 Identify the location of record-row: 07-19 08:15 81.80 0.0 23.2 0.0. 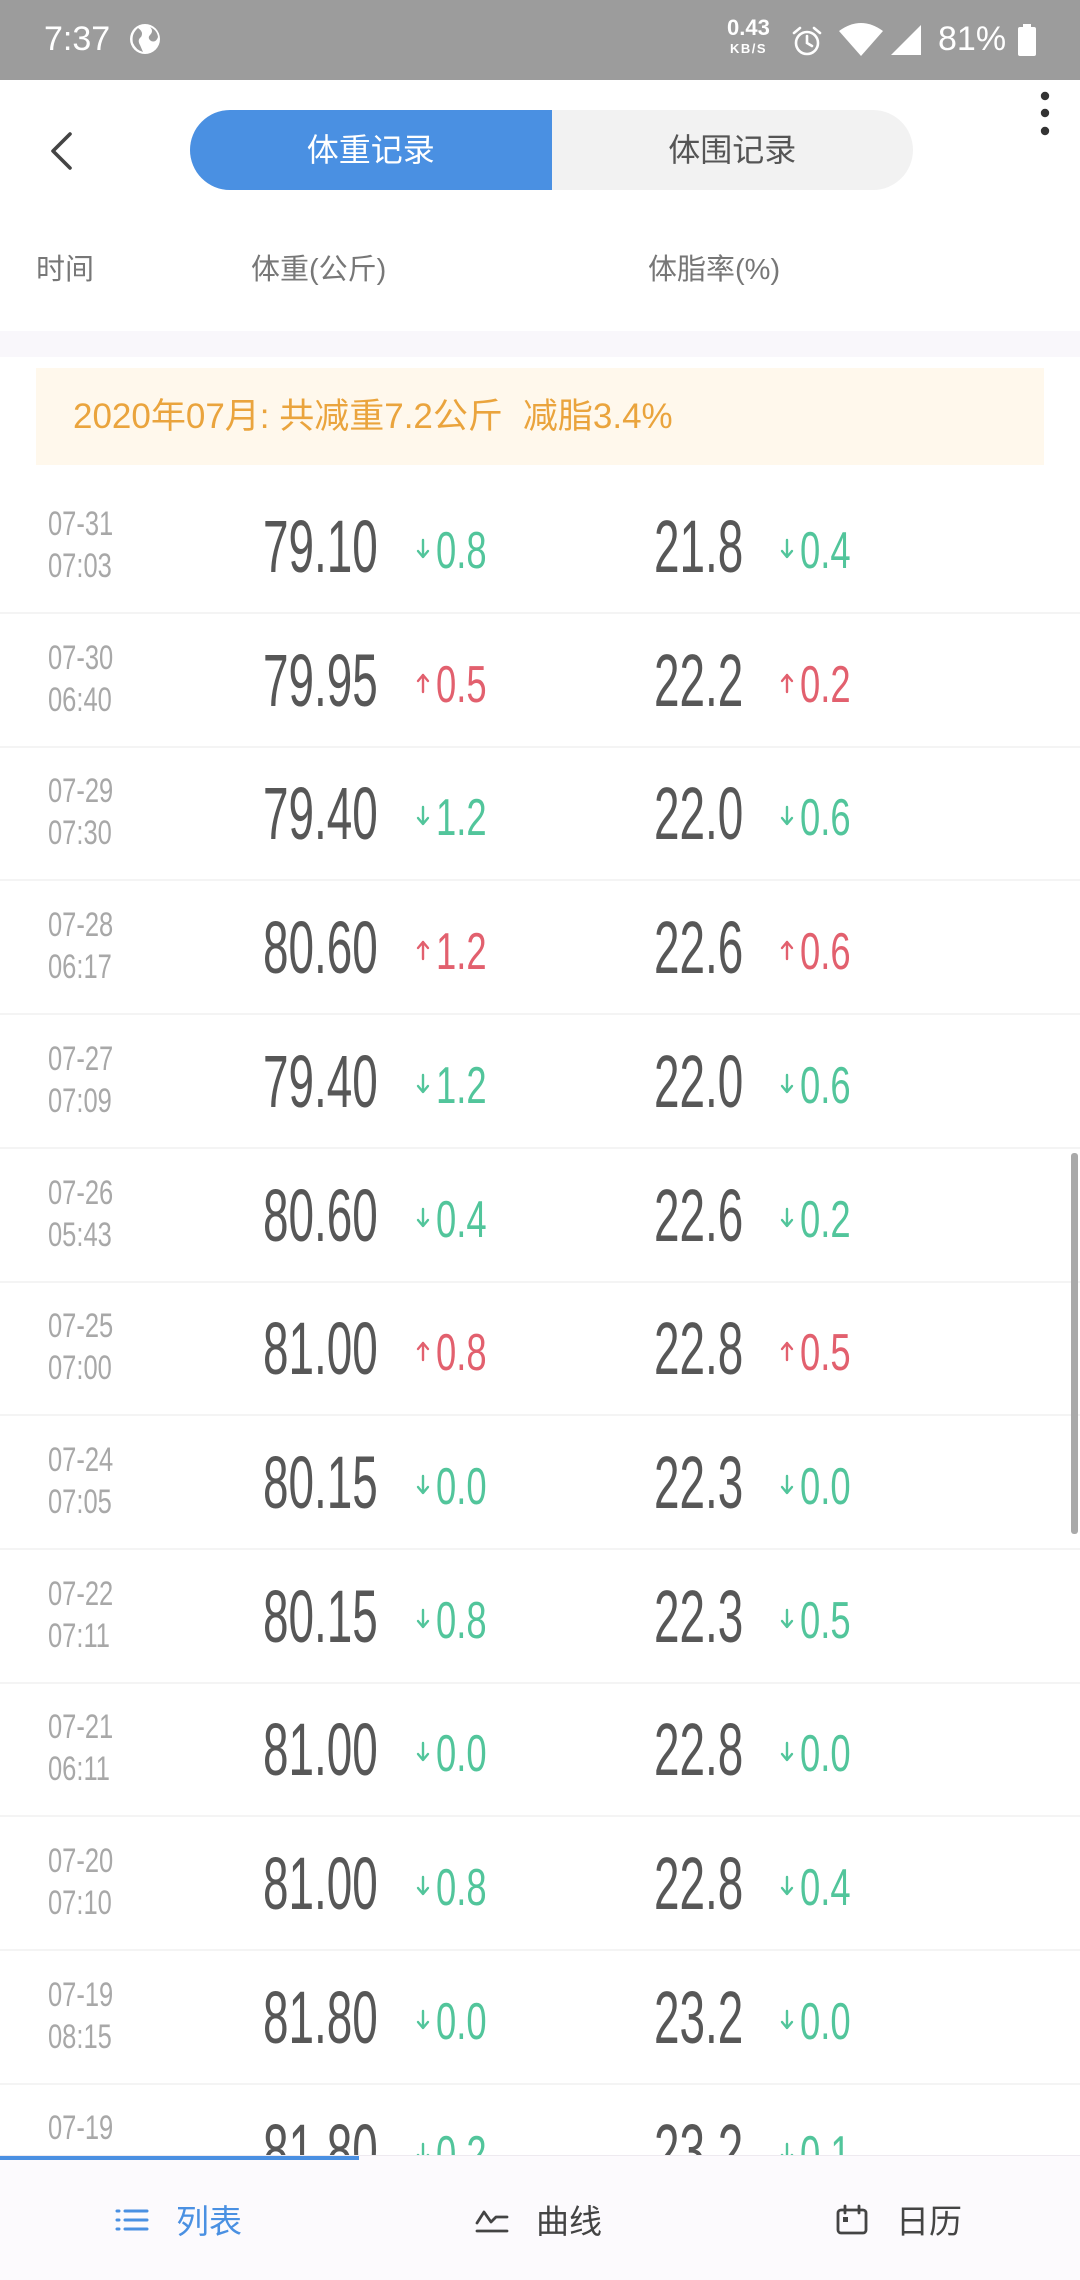
(540, 2018).